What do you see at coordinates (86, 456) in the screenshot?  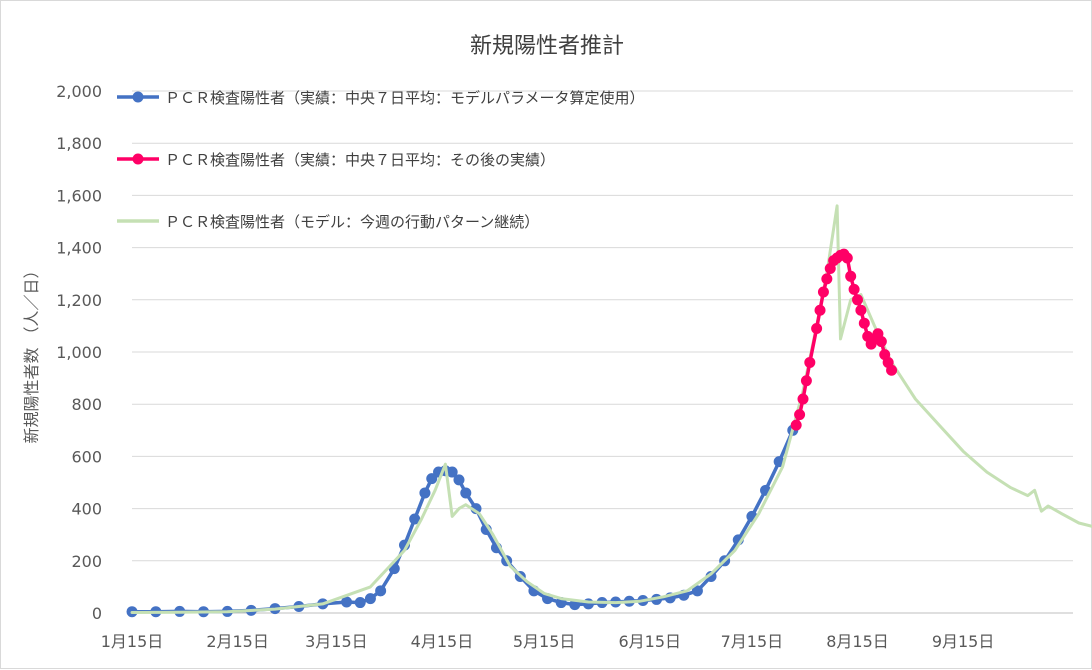 I see `y-tick-label: 600` at bounding box center [86, 456].